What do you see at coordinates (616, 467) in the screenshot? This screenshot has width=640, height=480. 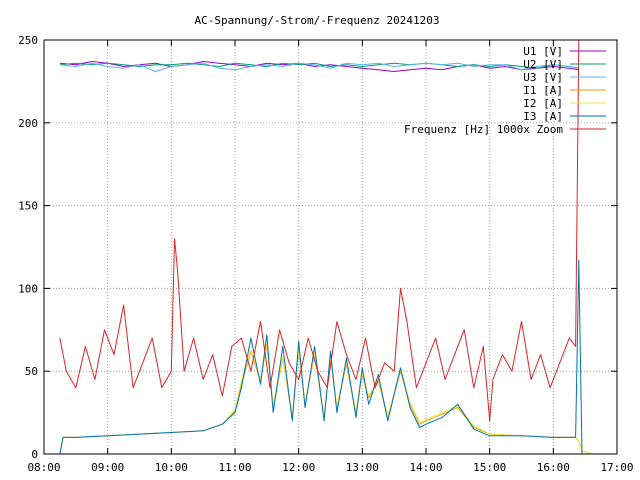 I see `x-tick-label-9: 17:00` at bounding box center [616, 467].